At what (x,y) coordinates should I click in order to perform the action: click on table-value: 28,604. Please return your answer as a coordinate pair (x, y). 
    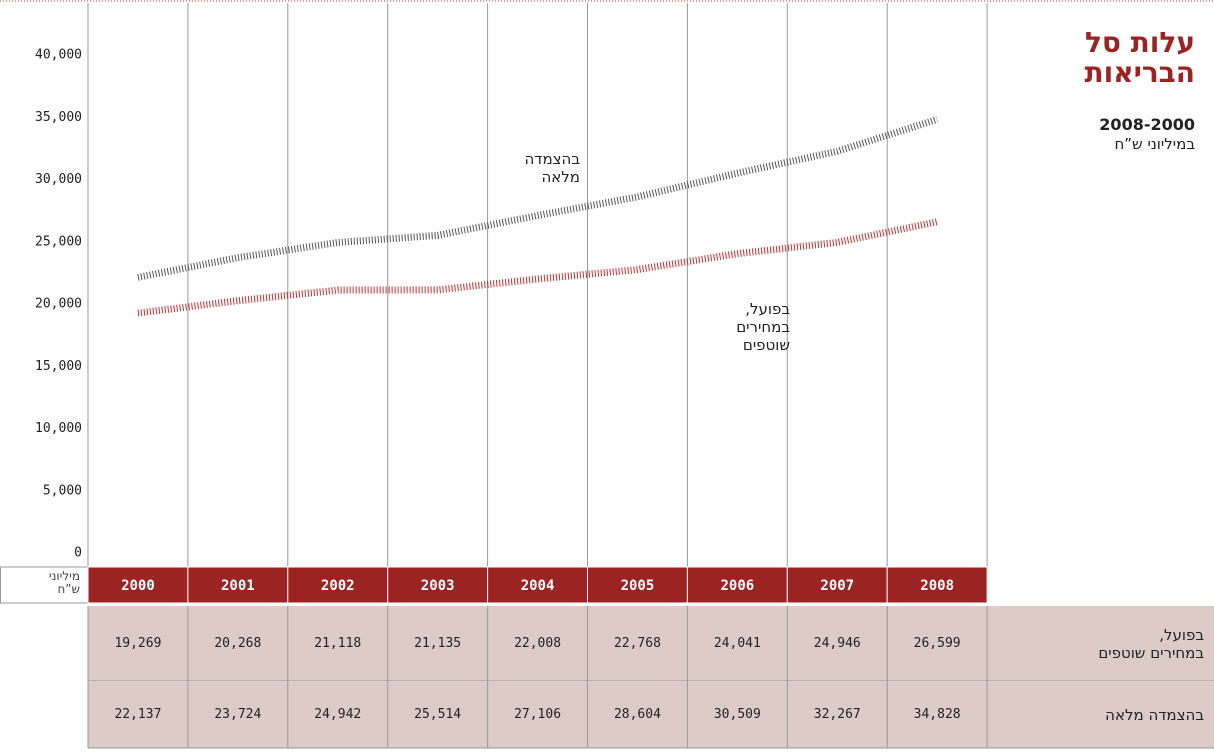
    Looking at the image, I should click on (637, 714).